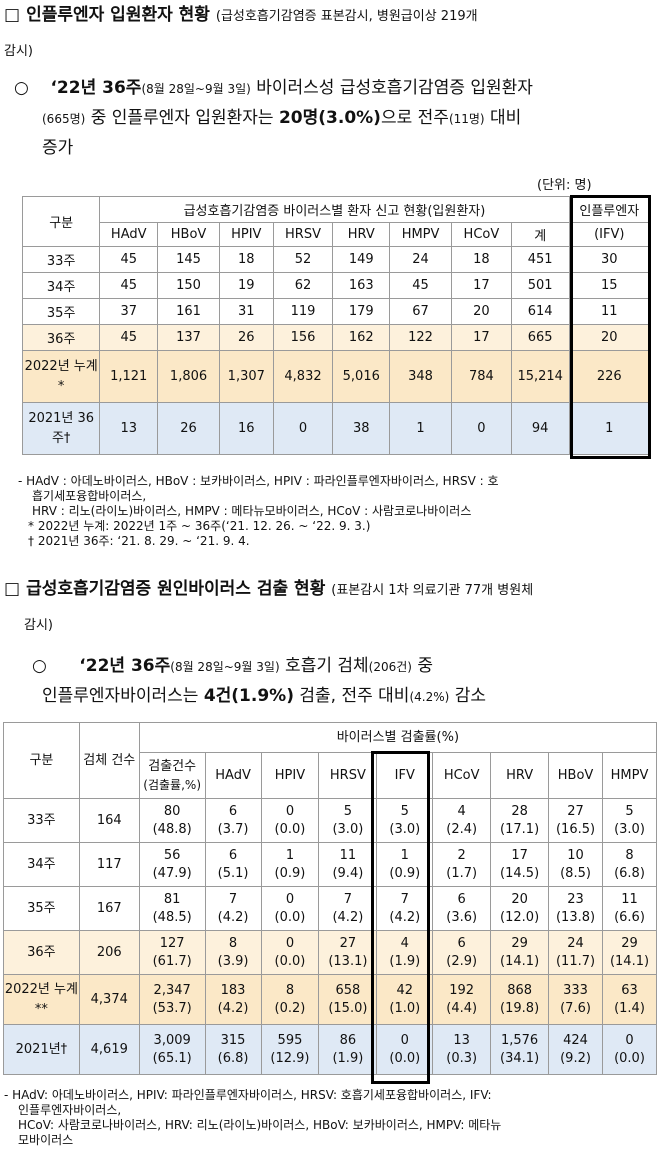 This screenshot has width=663, height=1157. Describe the element at coordinates (481, 234) in the screenshot. I see `t1-col-hcov: HCoV` at that location.